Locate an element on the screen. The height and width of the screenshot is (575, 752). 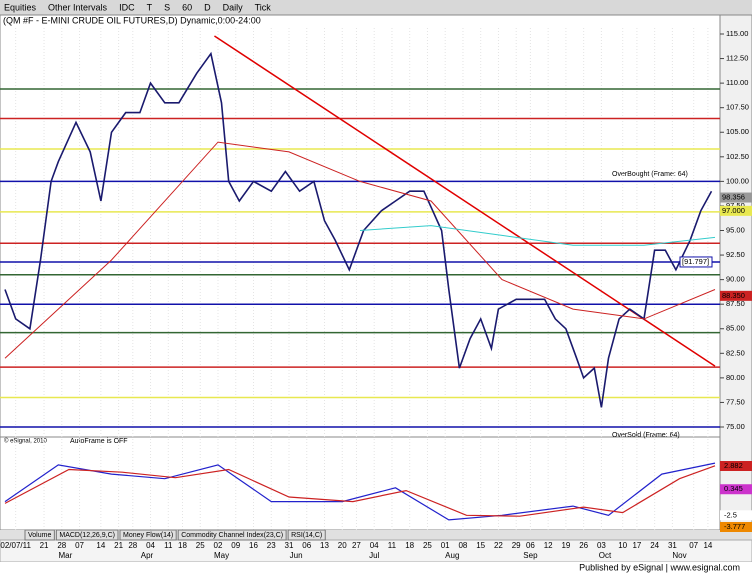
macd-tick-label: 0.345 is located at coordinates (733, 488).